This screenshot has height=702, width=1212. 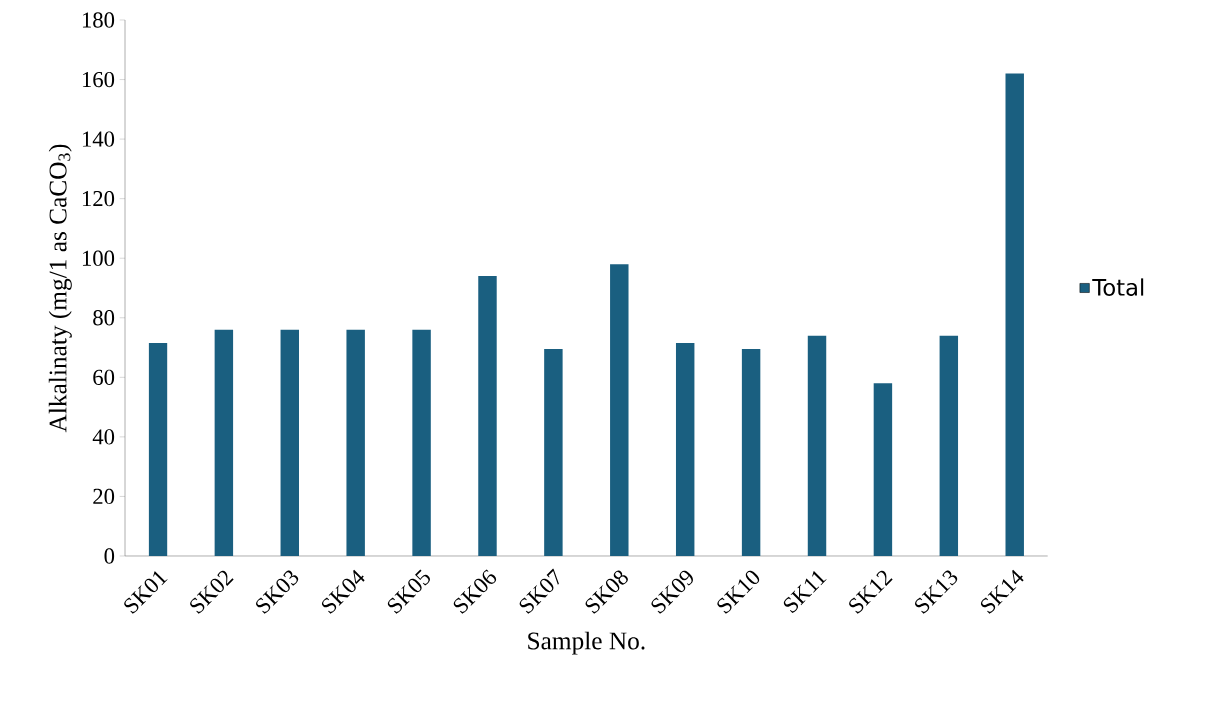 I want to click on y-tick-label: 0, so click(x=109, y=556).